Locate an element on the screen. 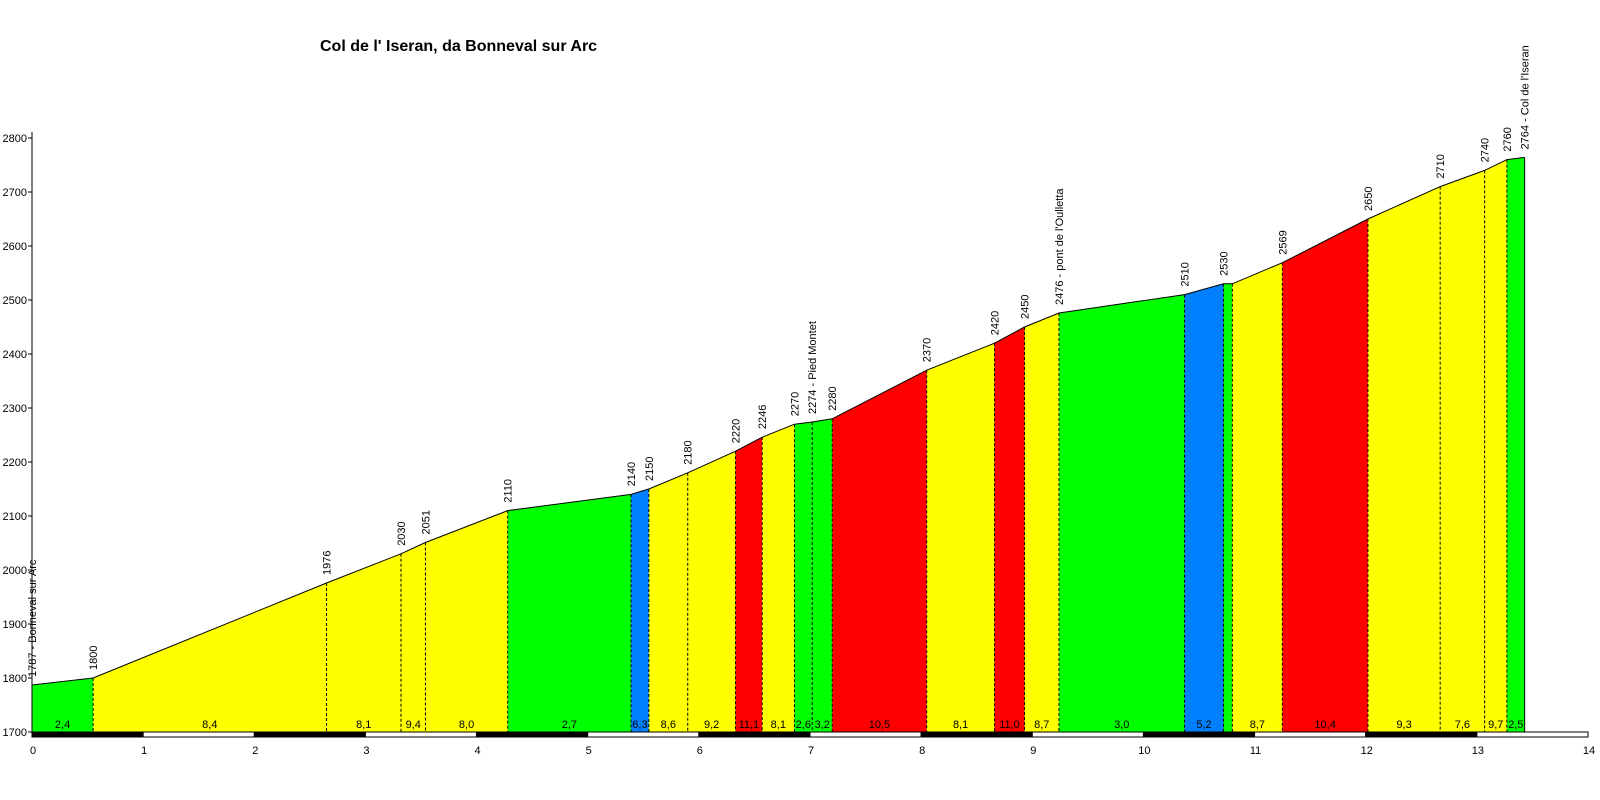  gradient-label-8: 8,6 is located at coordinates (668, 725).